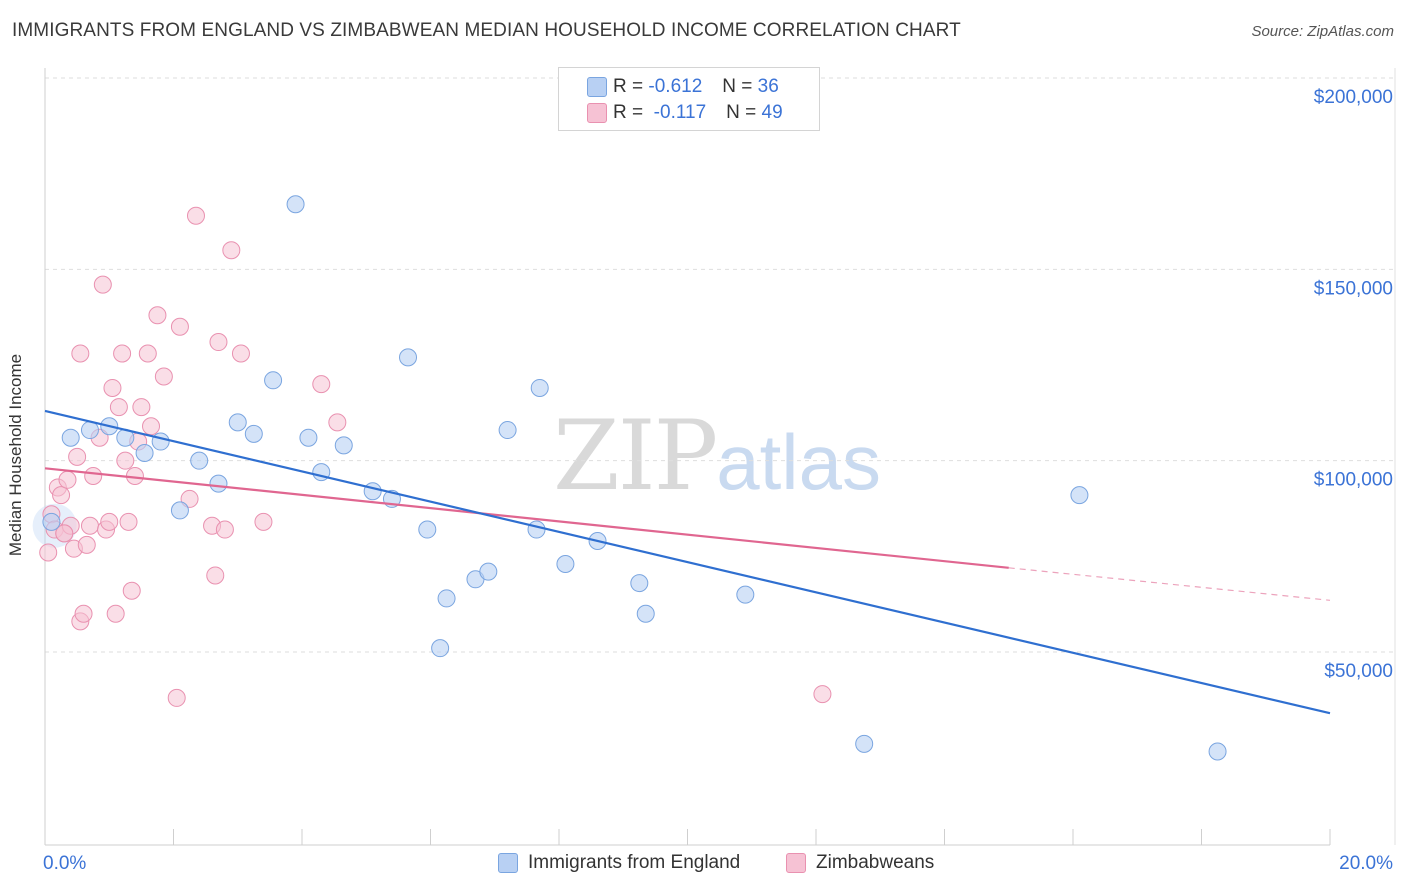  I want to click on legend-label-zimbabweans: Zimbabweans, so click(875, 862).